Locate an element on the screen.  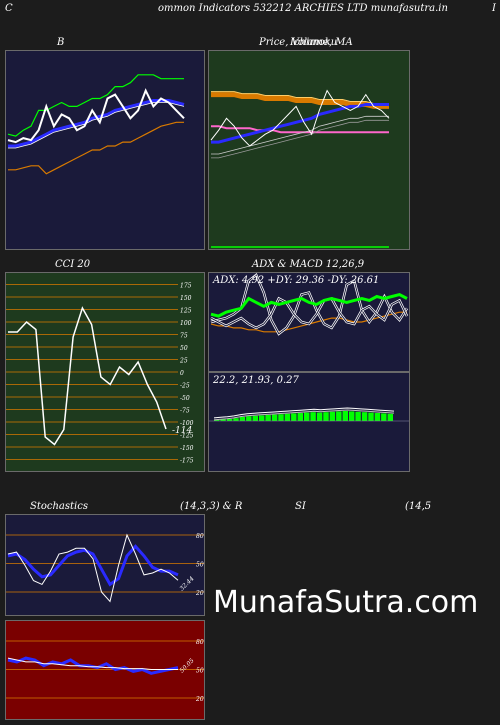
header-right-letter: I is located at coordinates (494, 8).